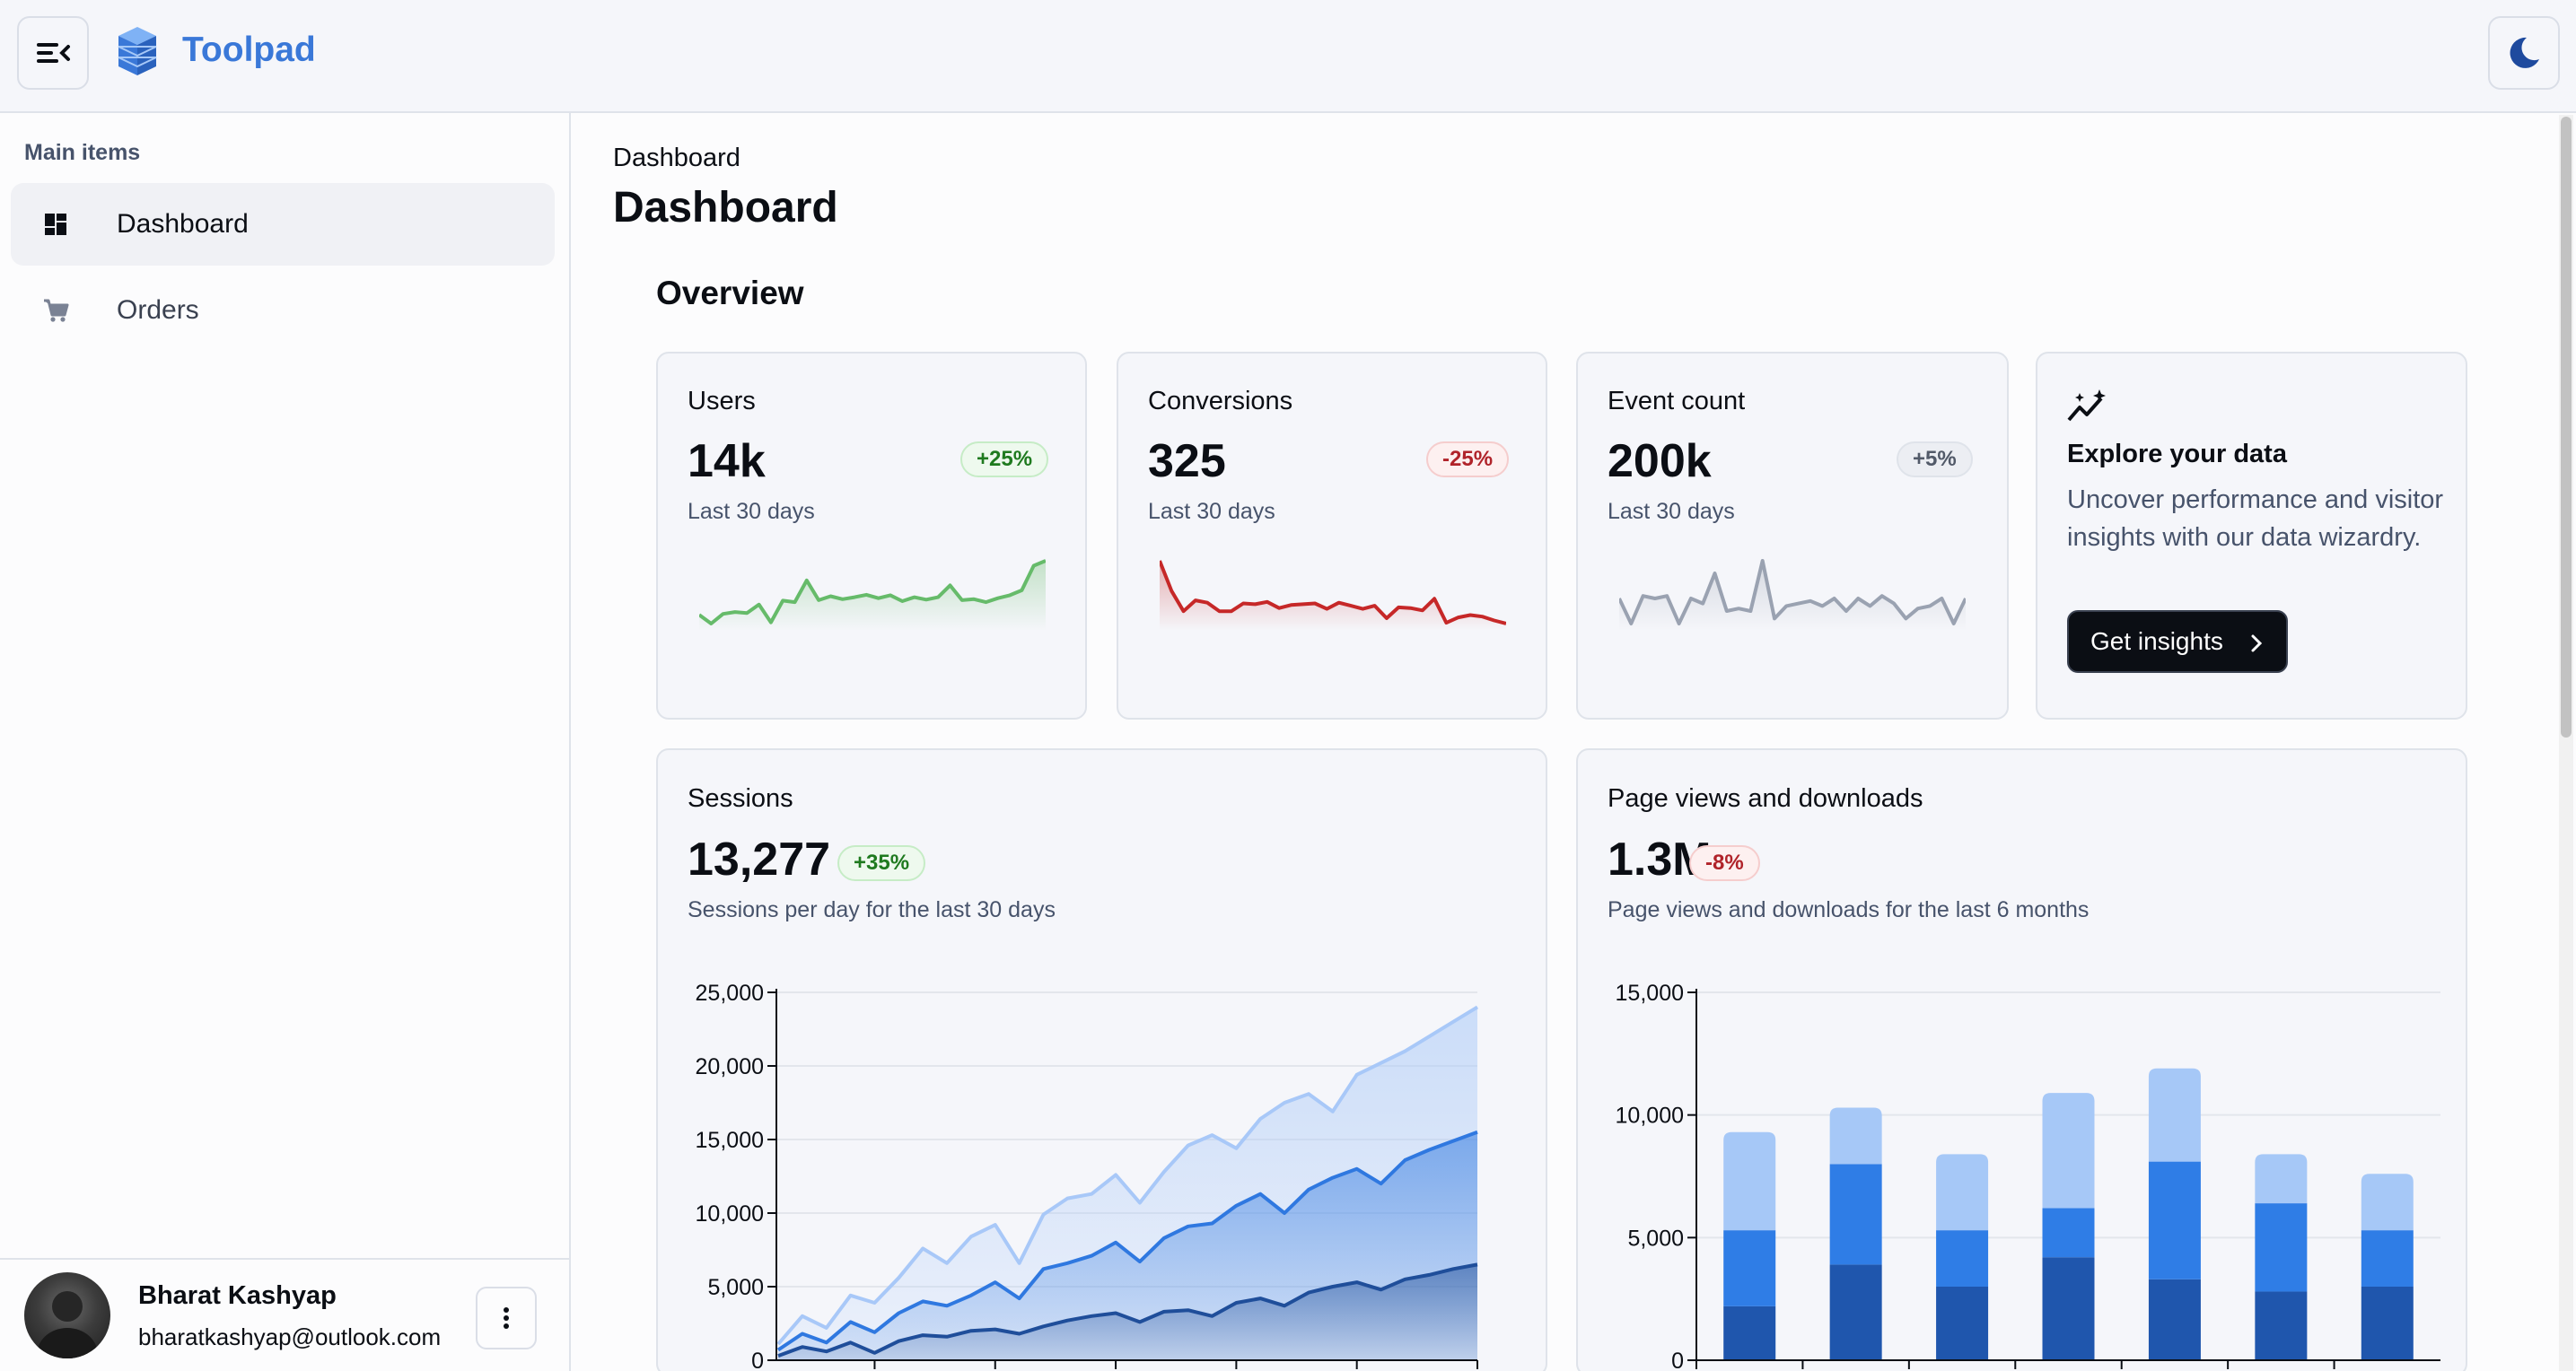 The height and width of the screenshot is (1371, 2576). What do you see at coordinates (2156, 641) in the screenshot?
I see `button-label: Get insights` at bounding box center [2156, 641].